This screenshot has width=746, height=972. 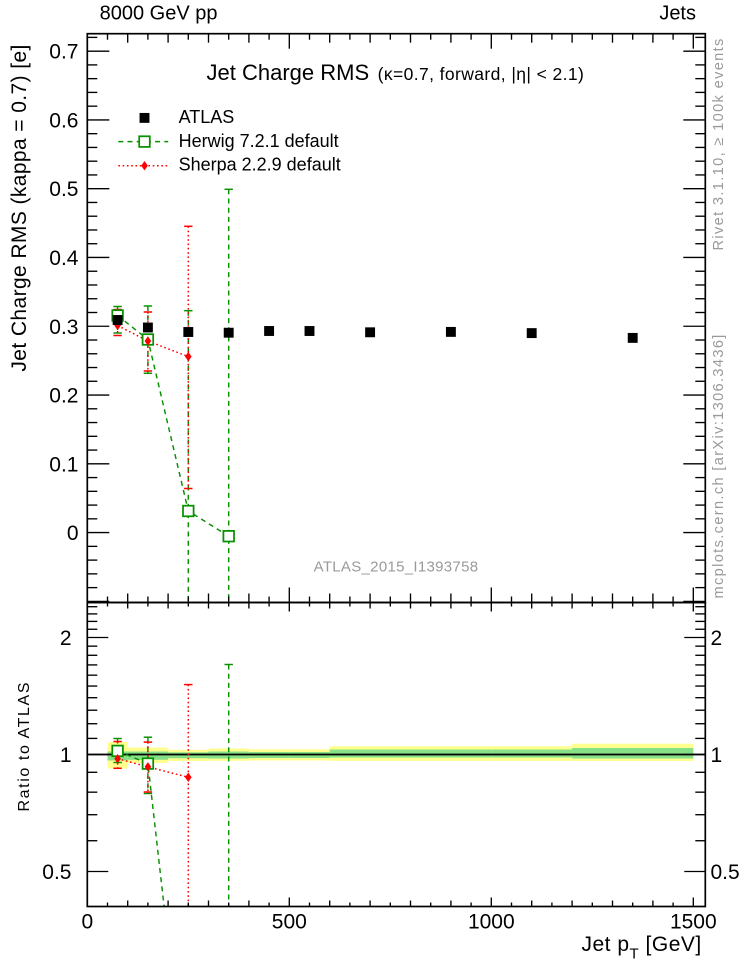 What do you see at coordinates (719, 143) in the screenshot?
I see `svg-text: Rivet 3.1.10, ≥ 100k events` at bounding box center [719, 143].